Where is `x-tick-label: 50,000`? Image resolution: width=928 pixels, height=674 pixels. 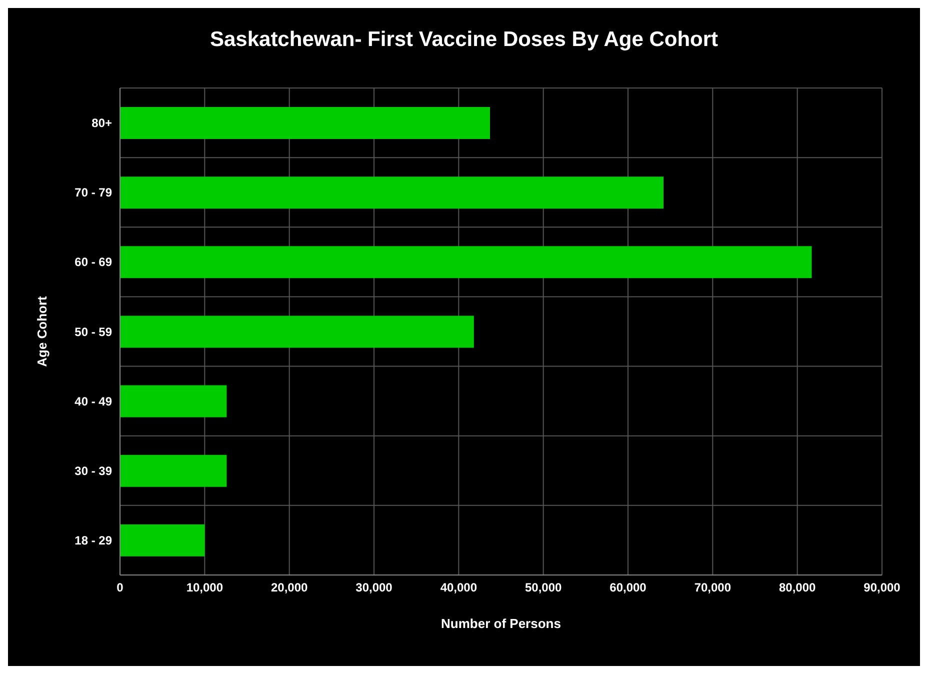 x-tick-label: 50,000 is located at coordinates (543, 587).